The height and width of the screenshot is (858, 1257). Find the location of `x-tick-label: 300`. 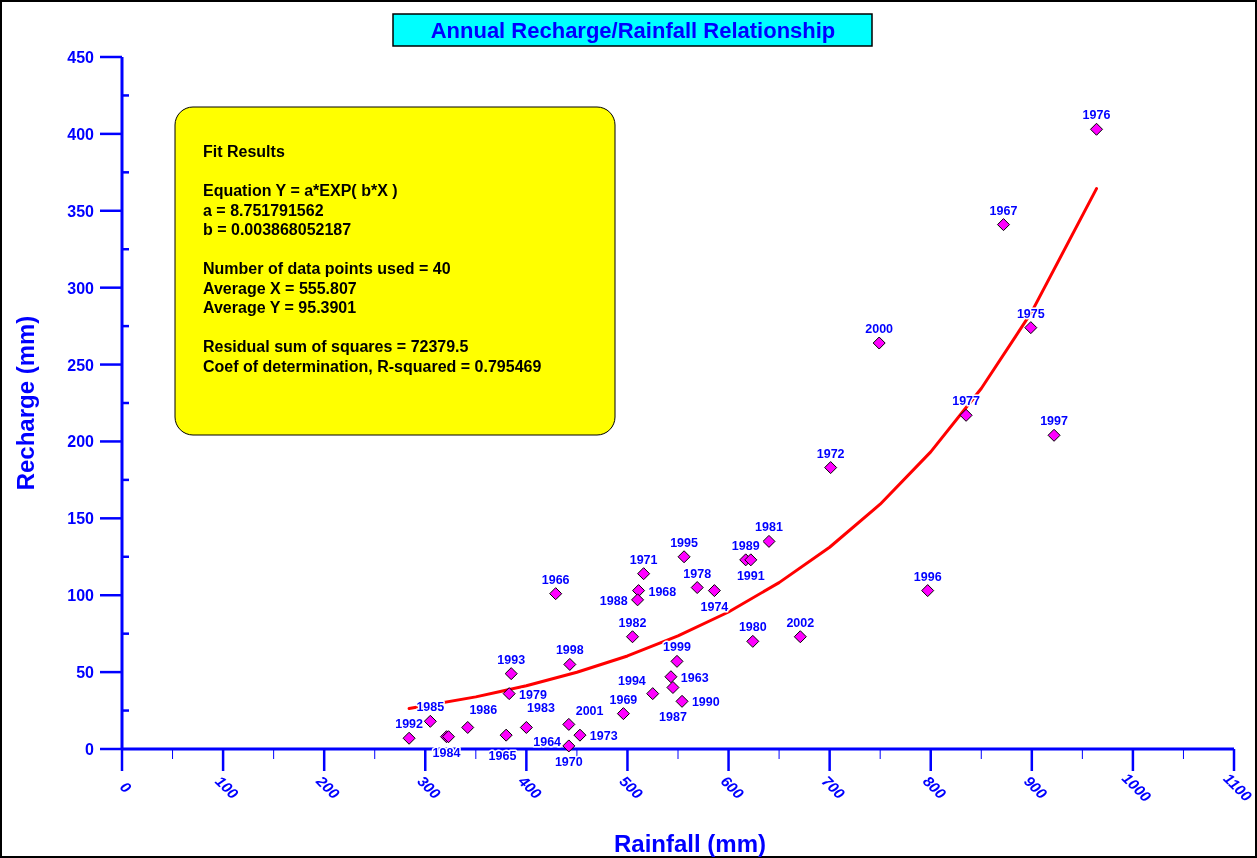

x-tick-label: 300 is located at coordinates (429, 787).